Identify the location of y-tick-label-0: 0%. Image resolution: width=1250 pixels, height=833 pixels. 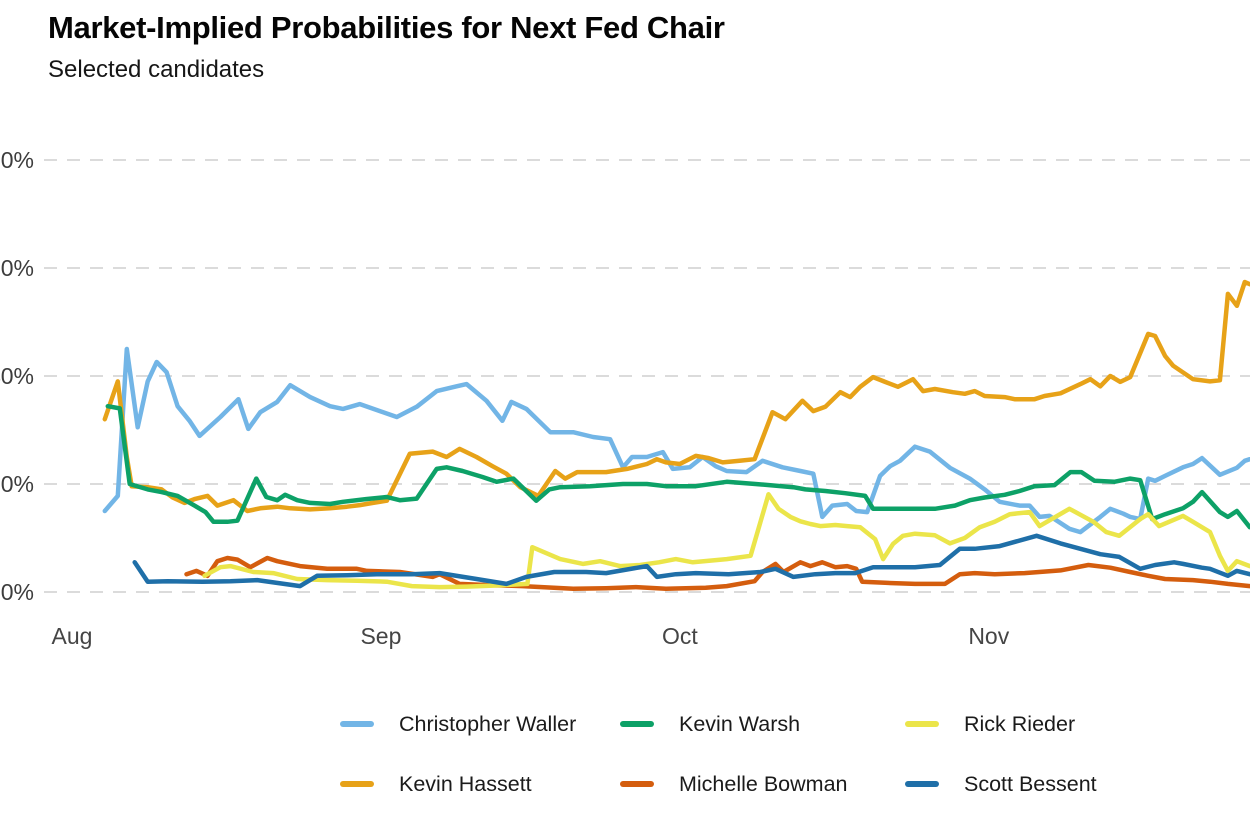
(17, 592).